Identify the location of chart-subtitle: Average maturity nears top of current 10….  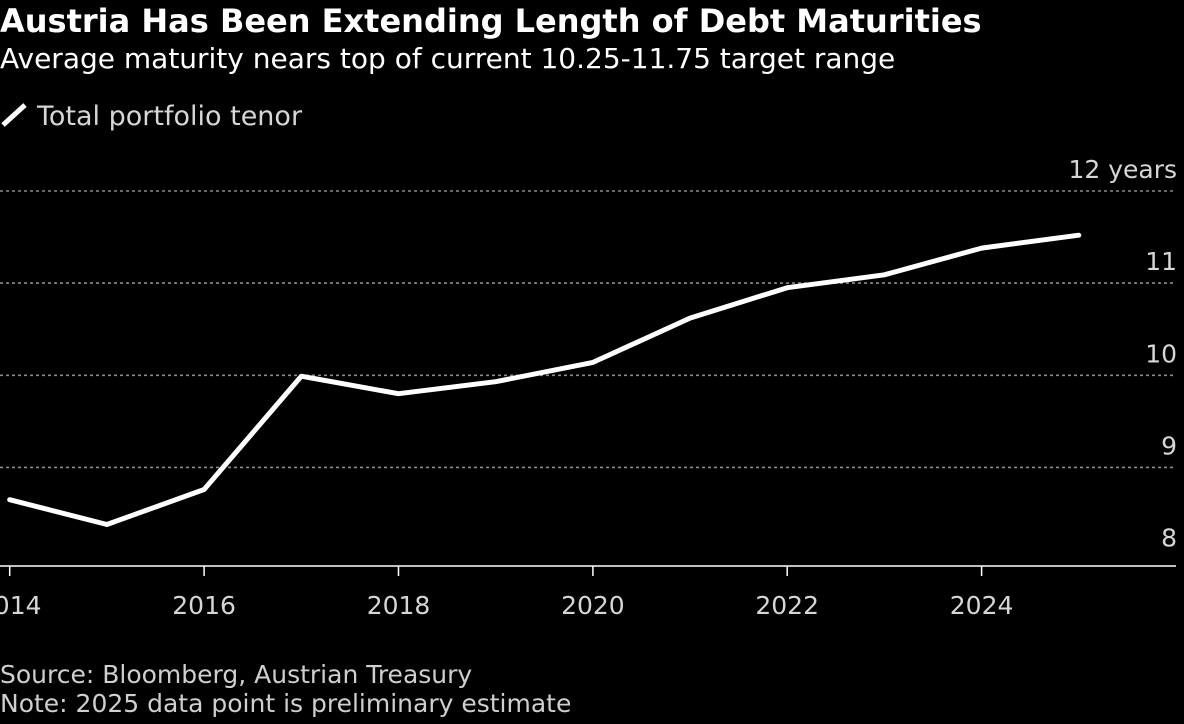
(448, 58).